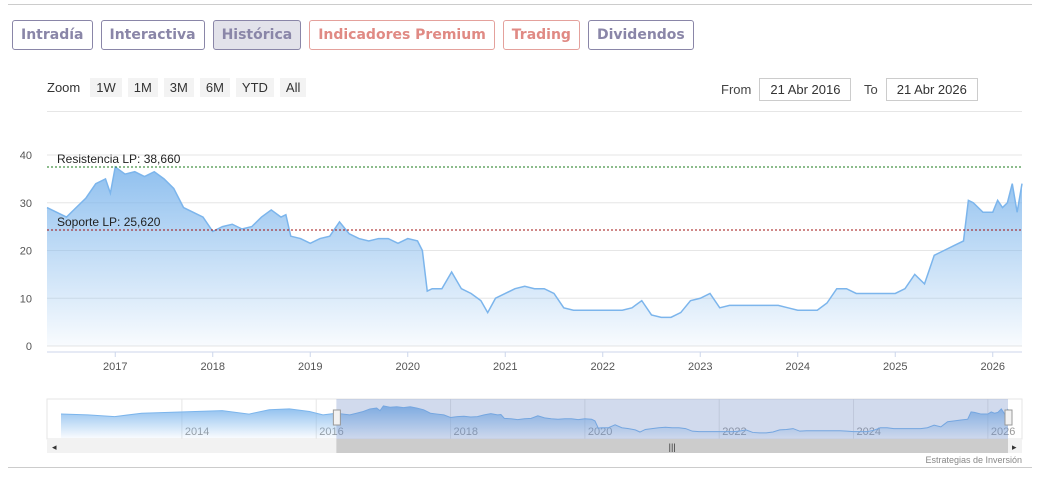 The height and width of the screenshot is (477, 1042). I want to click on range-from: From 21 Abr 2016, so click(786, 89).